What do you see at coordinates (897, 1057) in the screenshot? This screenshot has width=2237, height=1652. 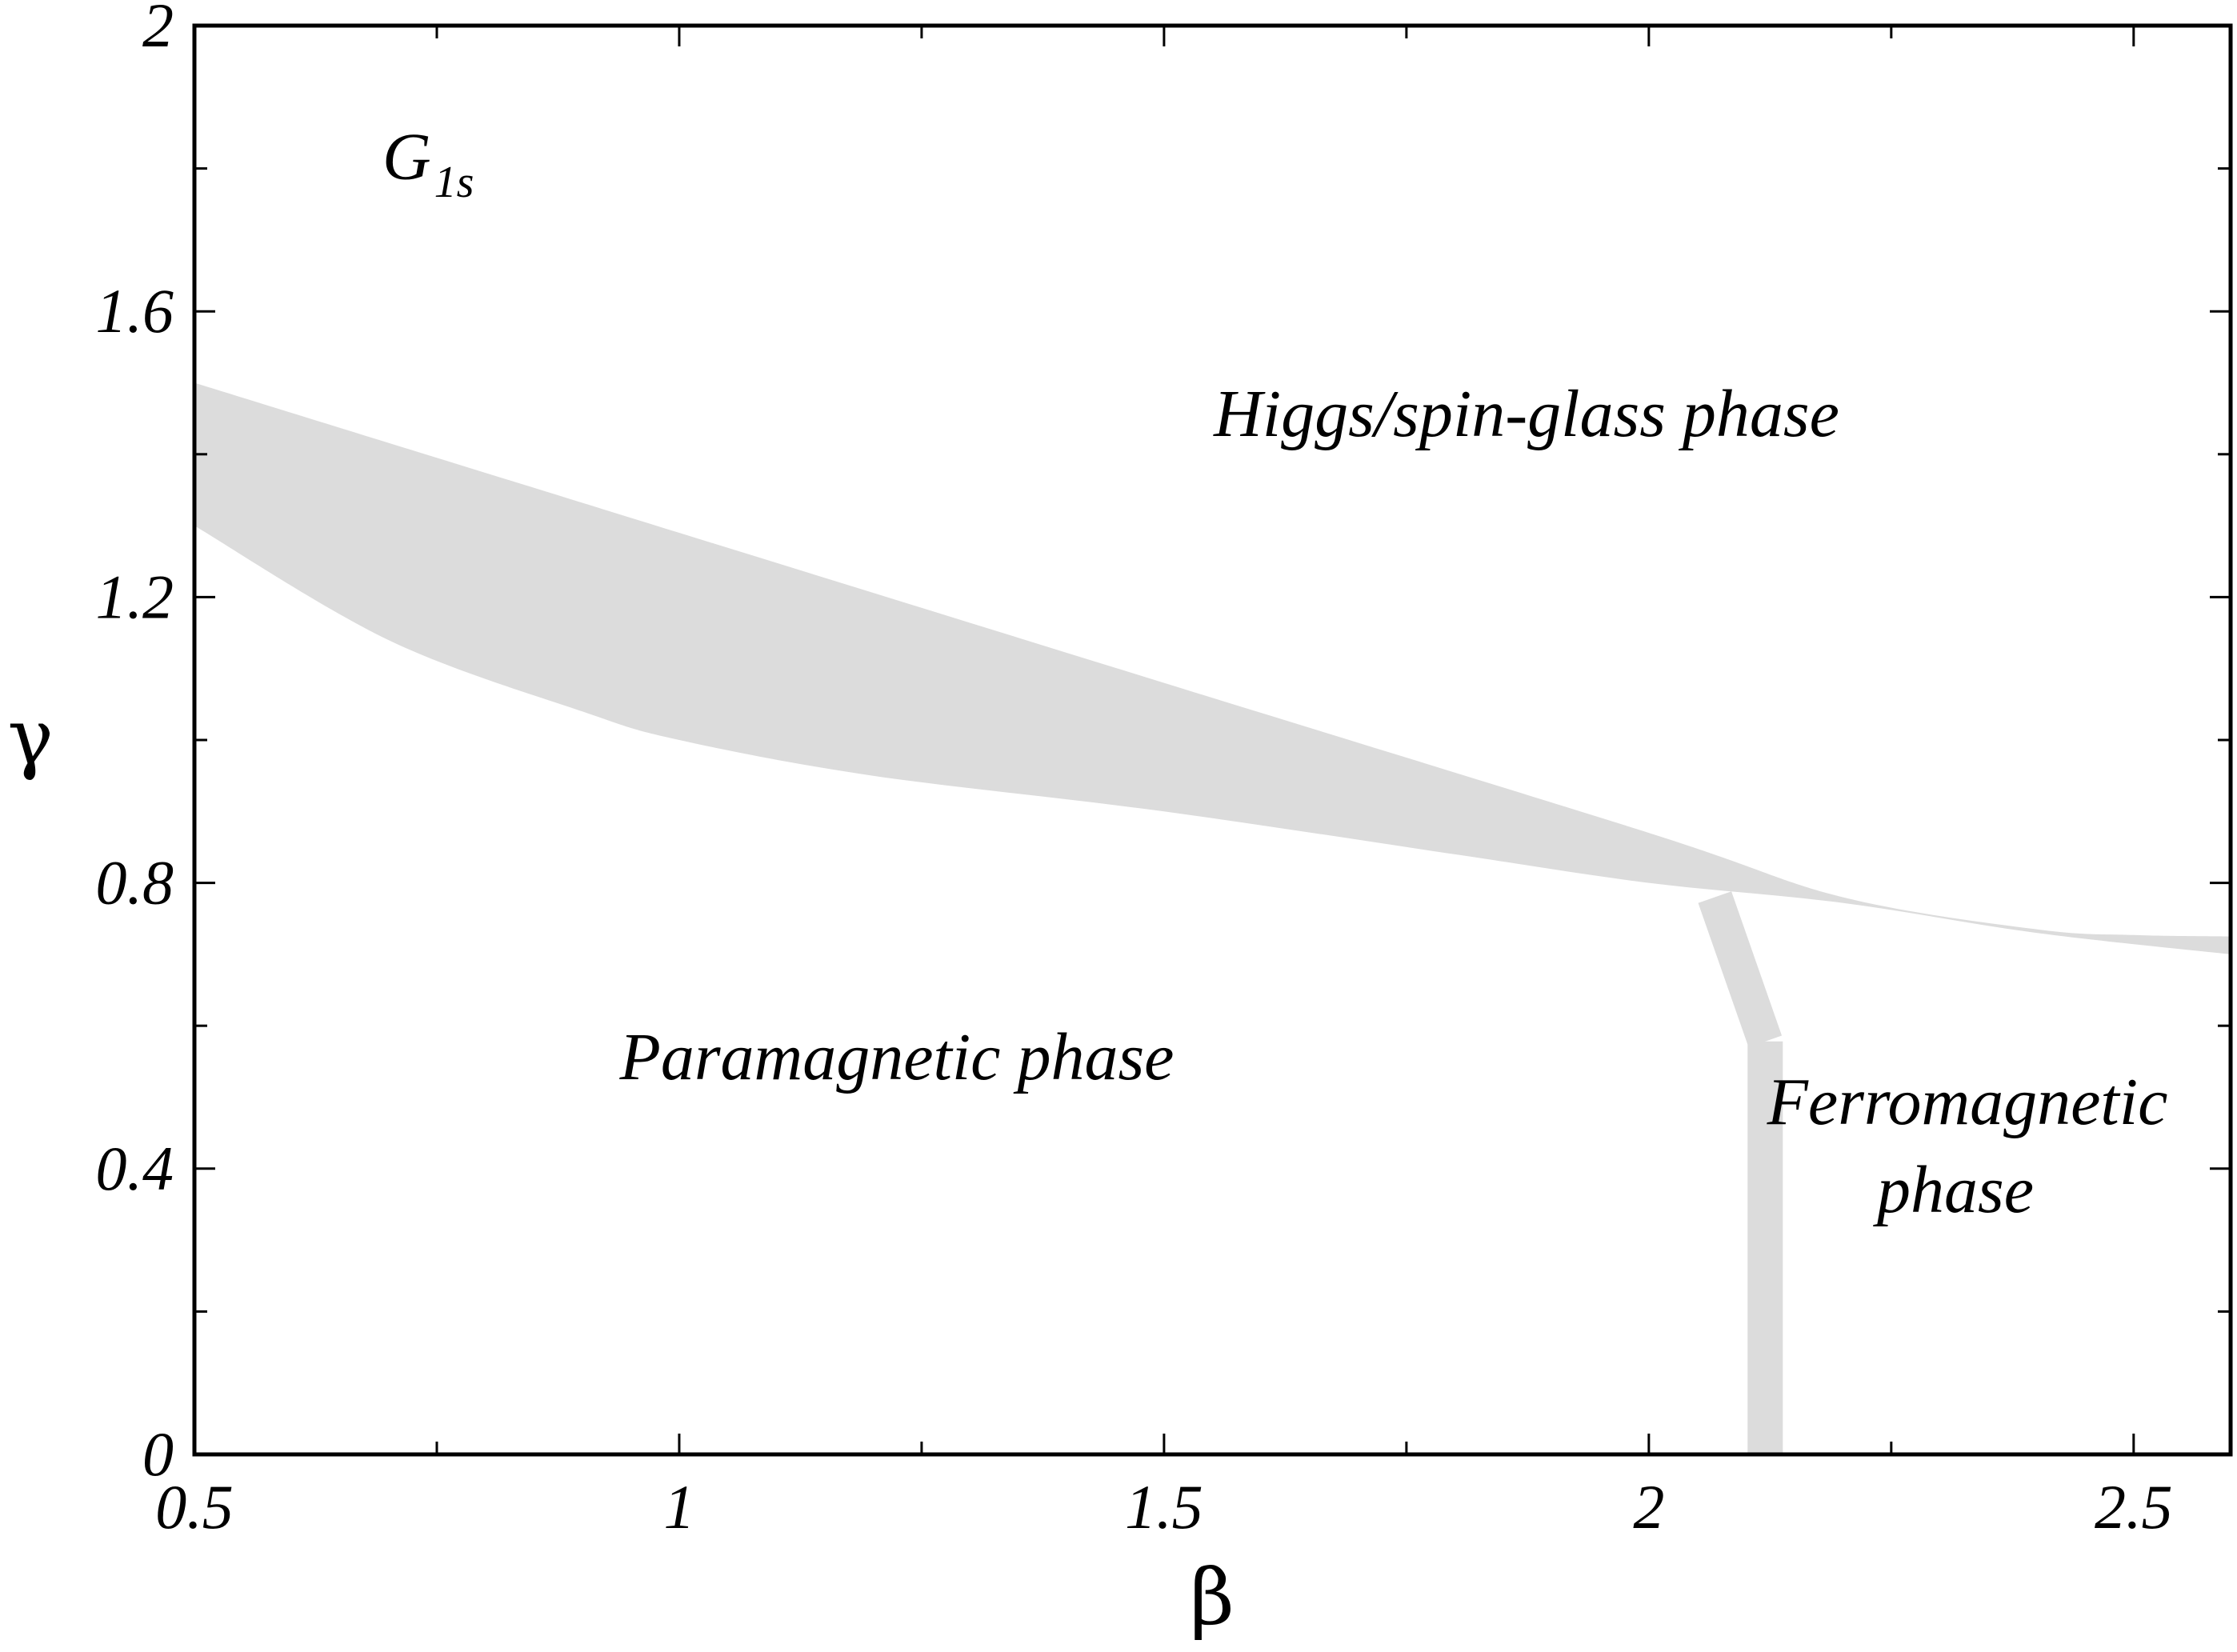 I see `annotation-paramagnetic-phase: Paramagnetic phase` at bounding box center [897, 1057].